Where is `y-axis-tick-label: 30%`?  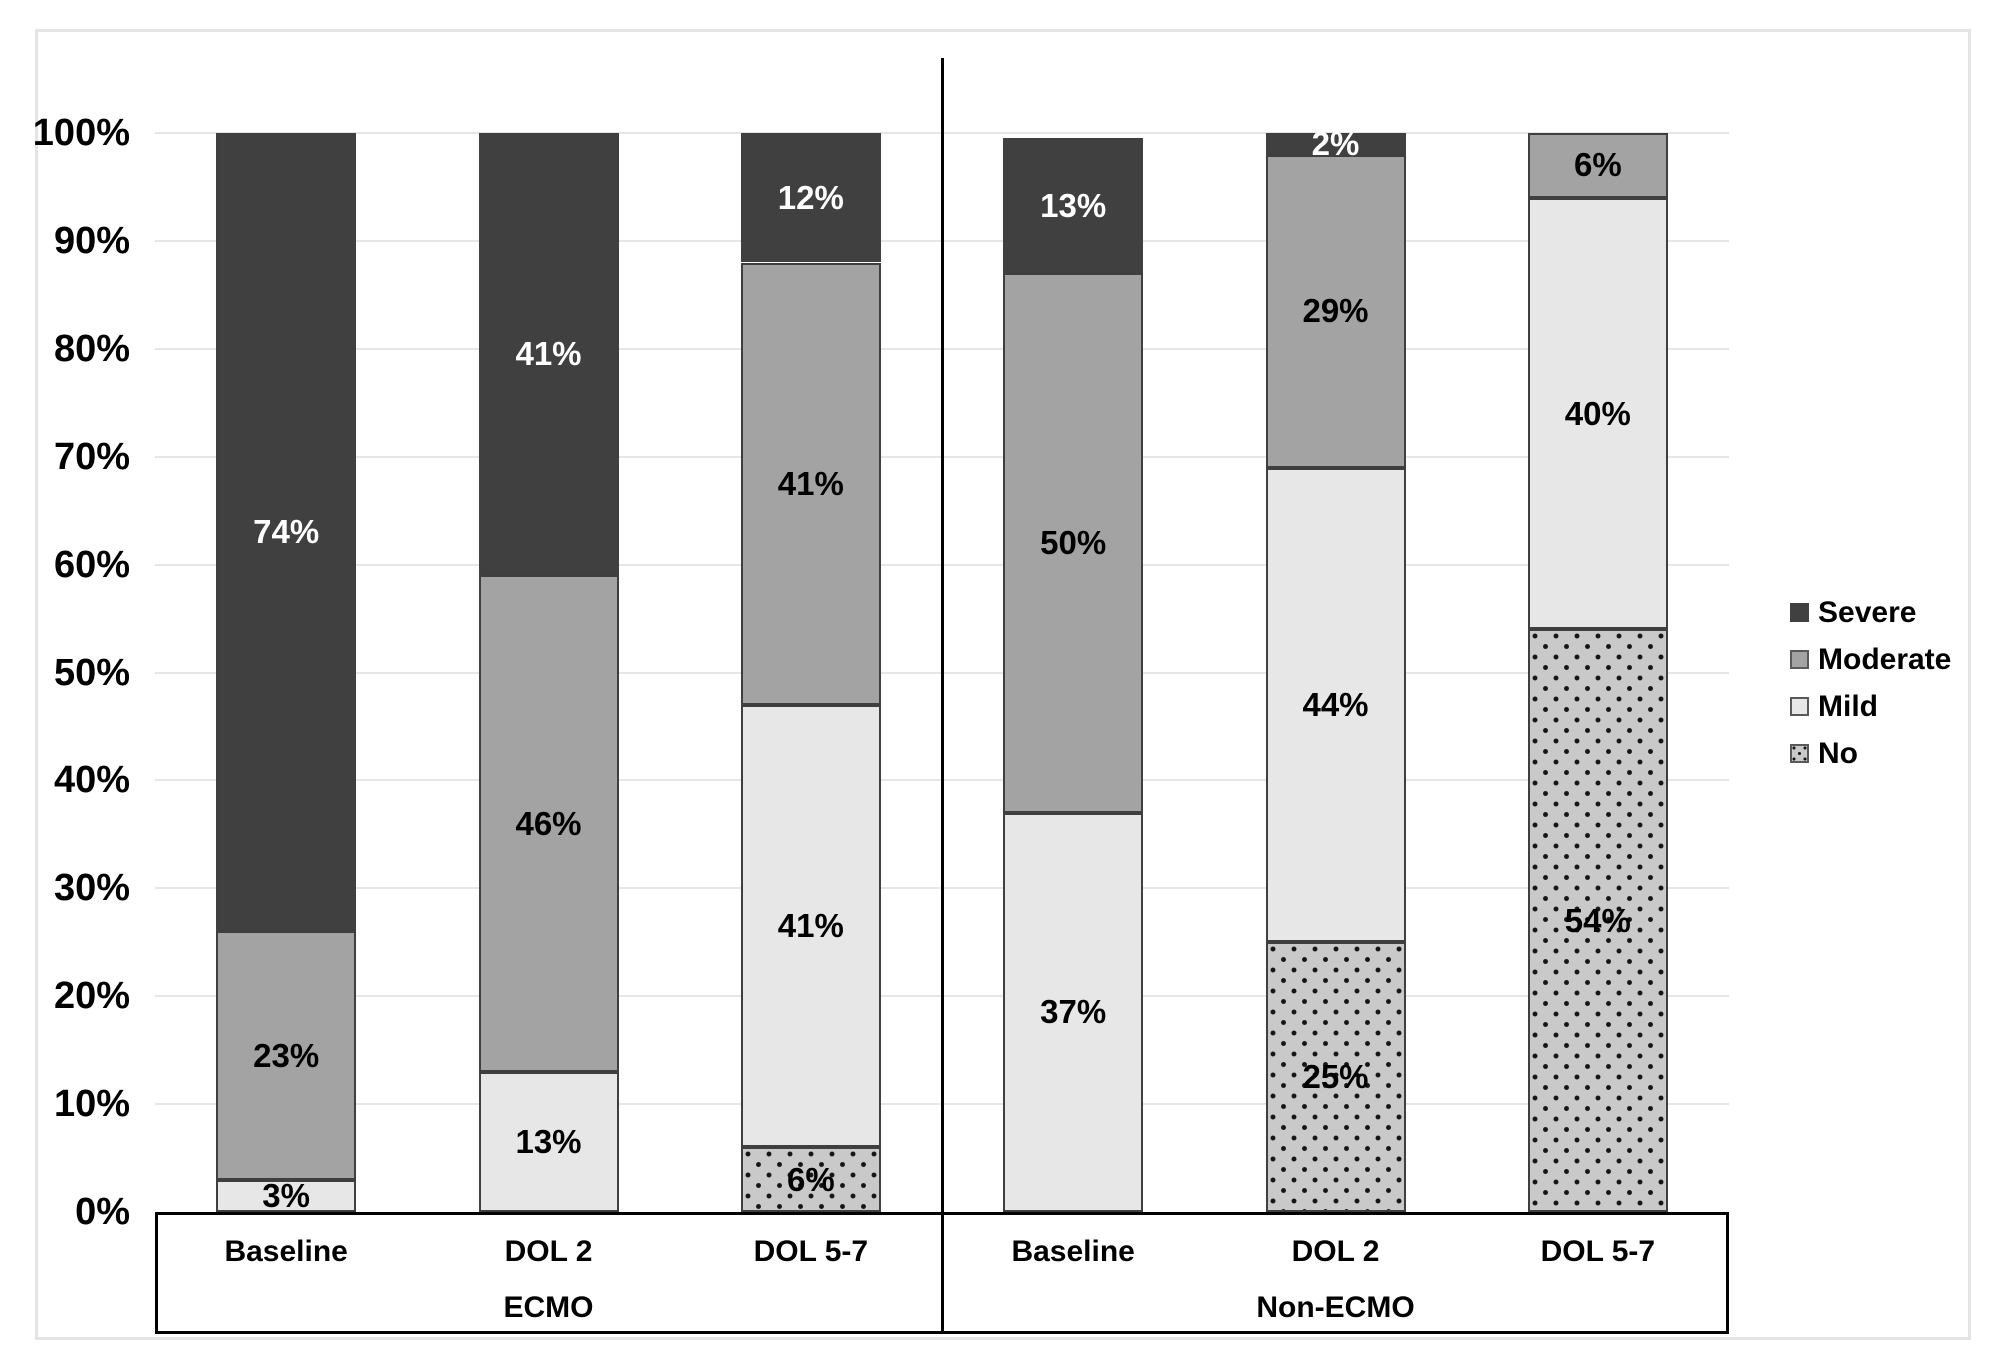 y-axis-tick-label: 30% is located at coordinates (91, 888).